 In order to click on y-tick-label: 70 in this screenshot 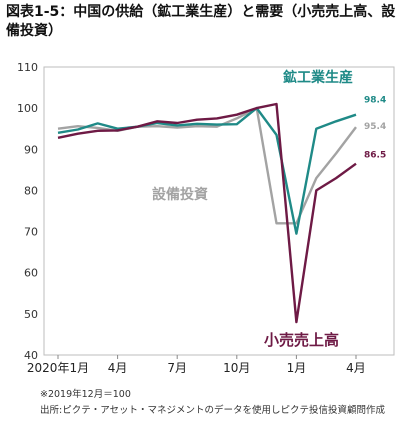, I will do `click(31, 232)`.